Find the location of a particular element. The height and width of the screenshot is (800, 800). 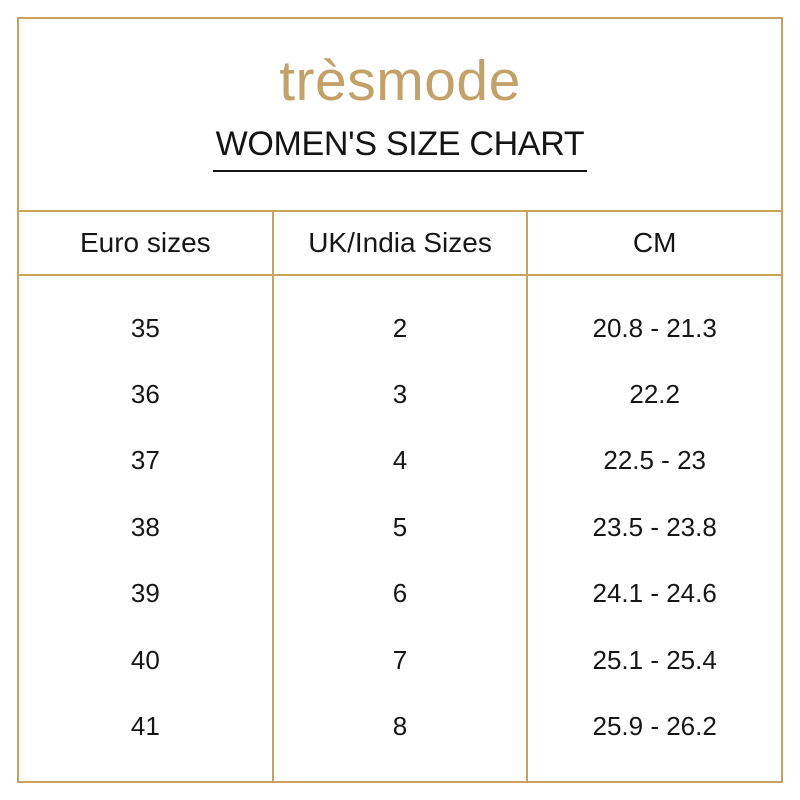

table-header-row: Euro sizes UK/India Sizes CM is located at coordinates (400, 243).